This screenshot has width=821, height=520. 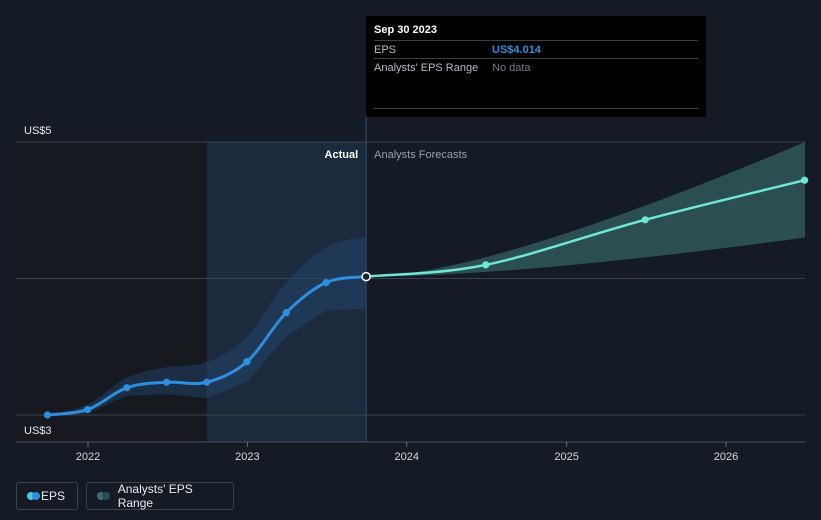 I want to click on eps-focus-marker, so click(x=366, y=276).